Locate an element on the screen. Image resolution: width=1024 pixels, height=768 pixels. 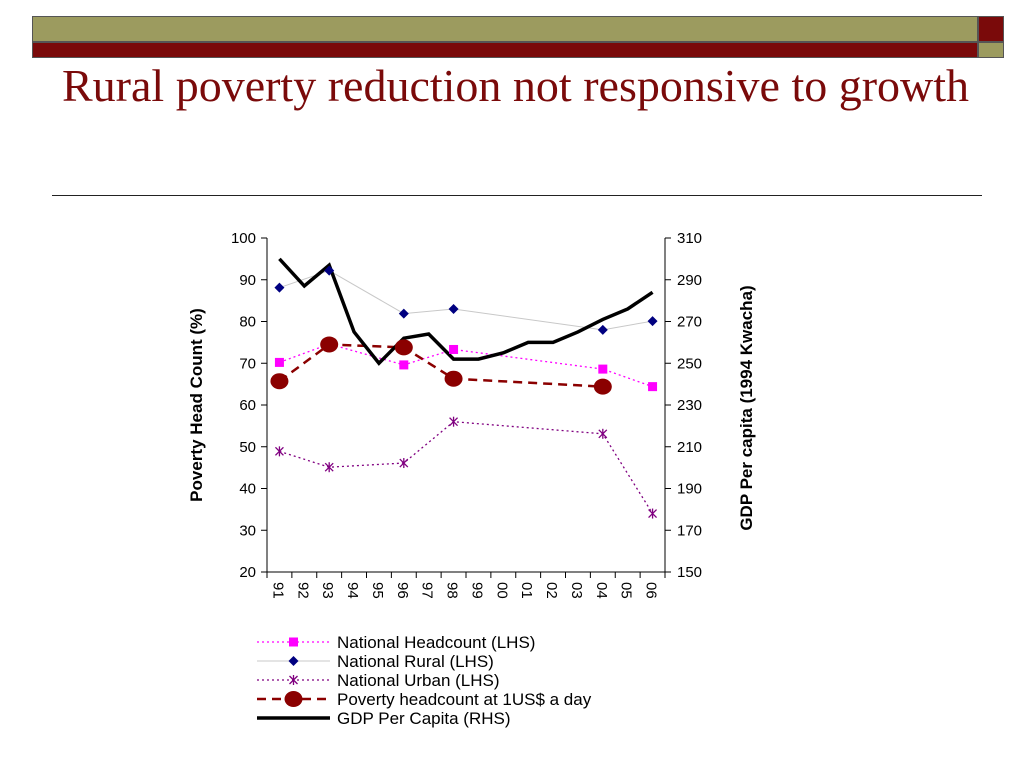
legend-label: GDP Per Capita (RHS) is located at coordinates (424, 718).